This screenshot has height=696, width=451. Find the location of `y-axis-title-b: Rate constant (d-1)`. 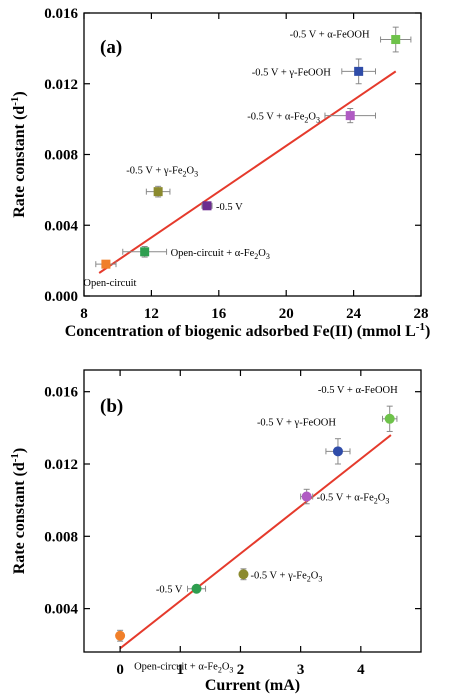

y-axis-title-b: Rate constant (d-1) is located at coordinates (18, 511).